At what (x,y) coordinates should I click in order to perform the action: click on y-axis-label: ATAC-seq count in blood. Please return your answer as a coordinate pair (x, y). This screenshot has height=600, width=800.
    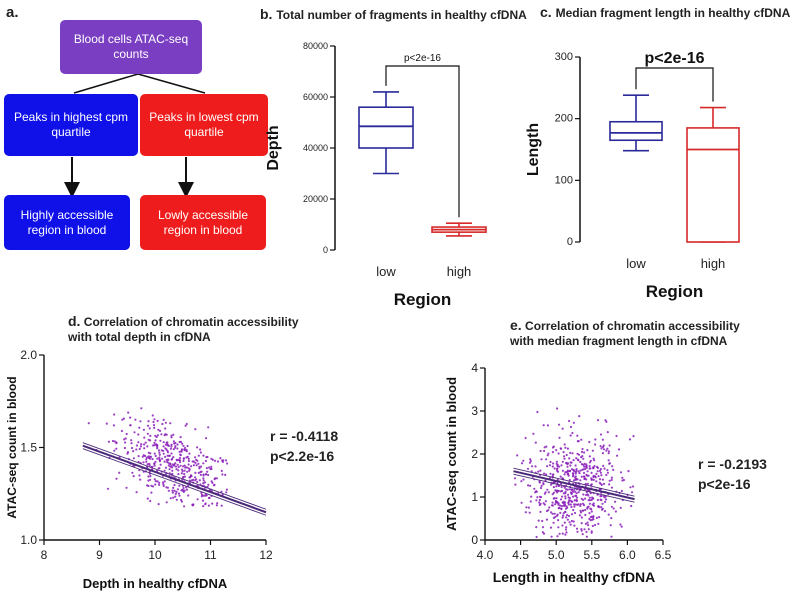
    Looking at the image, I should click on (12, 447).